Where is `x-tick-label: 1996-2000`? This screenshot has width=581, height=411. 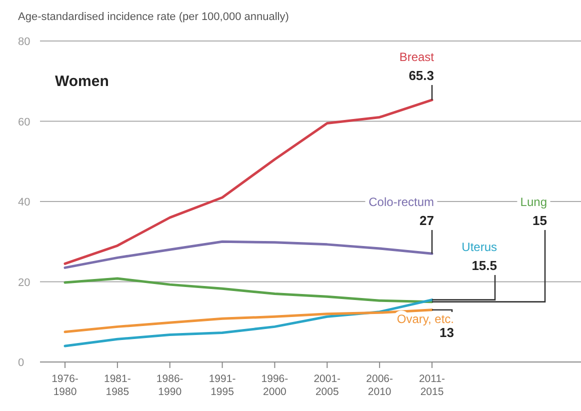 x-tick-label: 1996-2000 is located at coordinates (275, 385).